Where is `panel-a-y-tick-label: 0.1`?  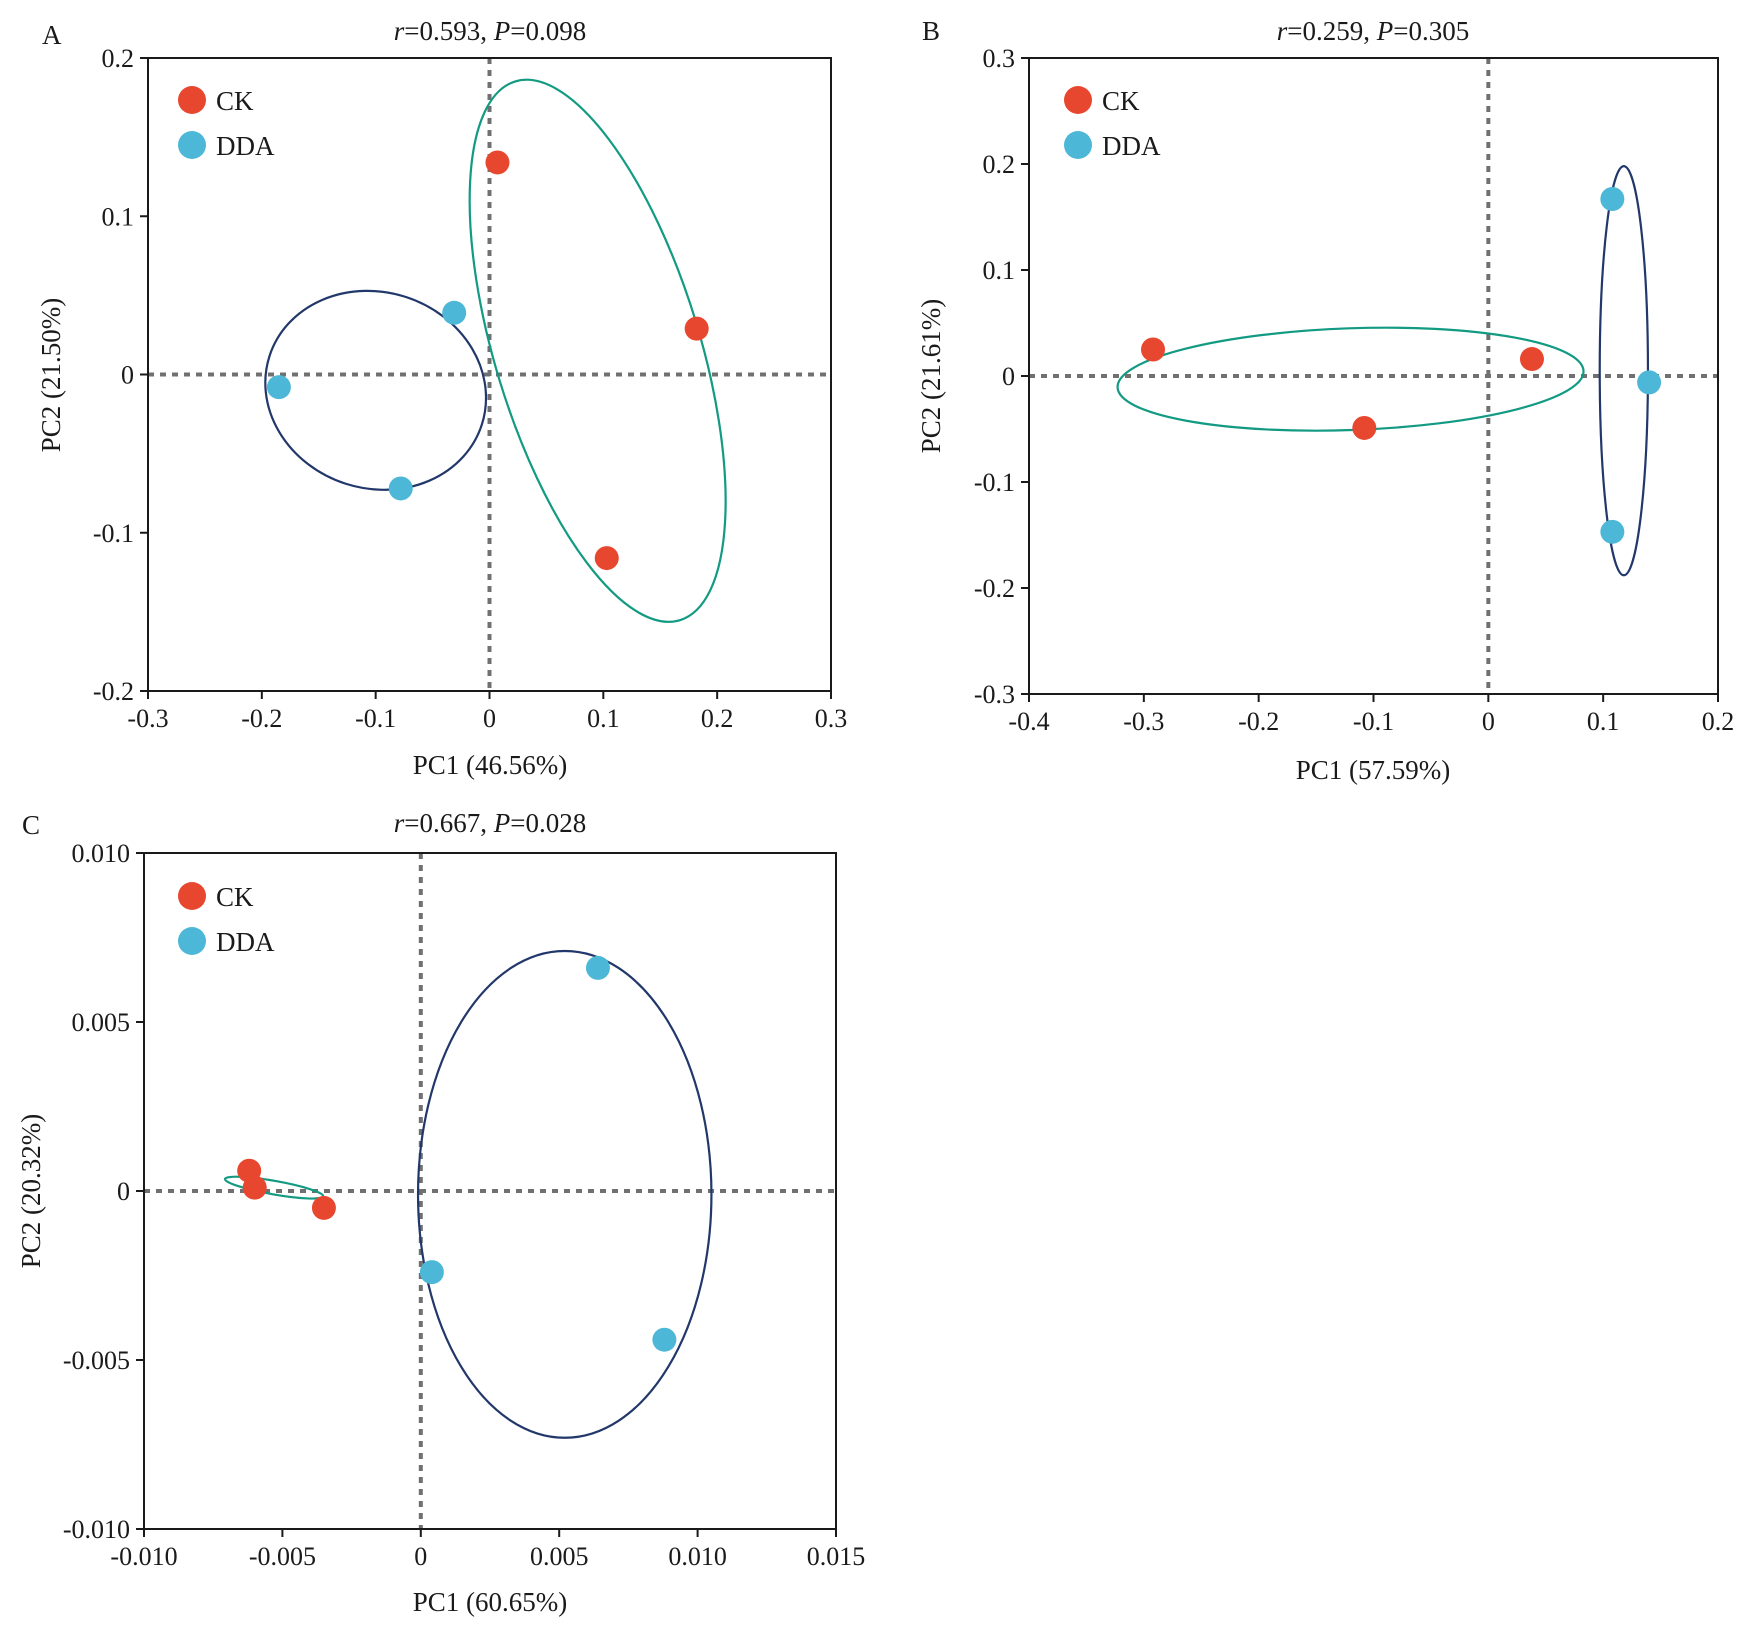
panel-a-y-tick-label: 0.1 is located at coordinates (118, 216).